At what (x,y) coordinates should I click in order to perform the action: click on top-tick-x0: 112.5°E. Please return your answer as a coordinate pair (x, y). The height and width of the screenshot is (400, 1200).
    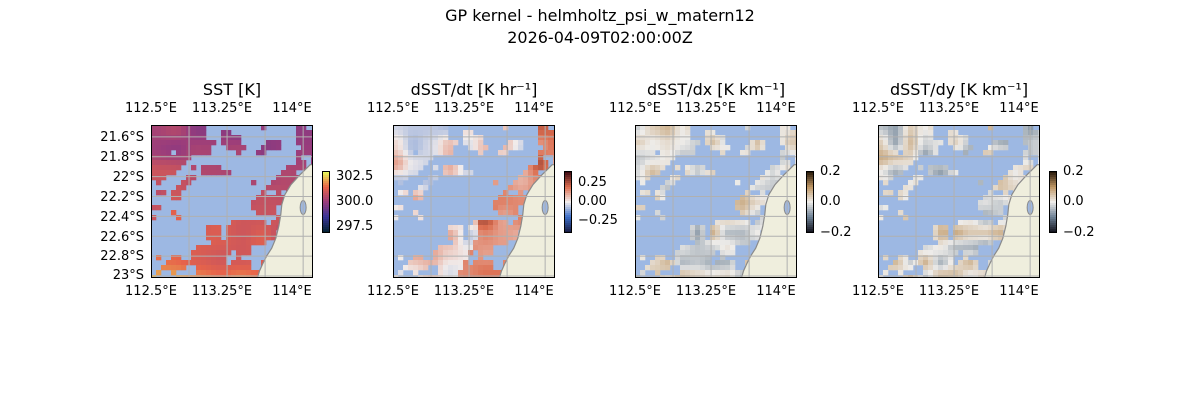
    Looking at the image, I should click on (635, 108).